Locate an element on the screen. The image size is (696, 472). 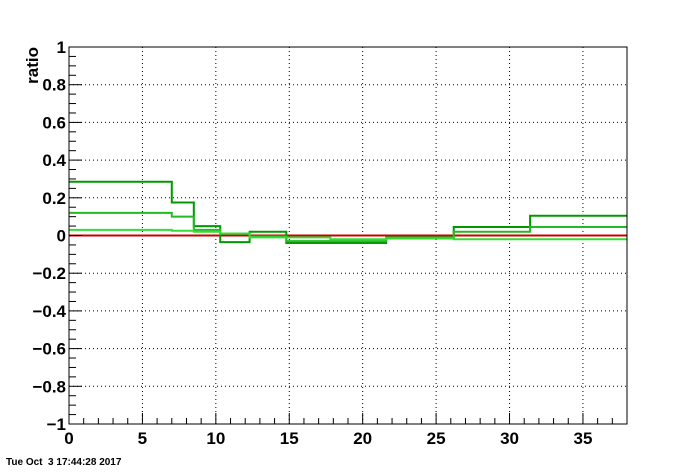
x-tick-label: 30 is located at coordinates (509, 438).